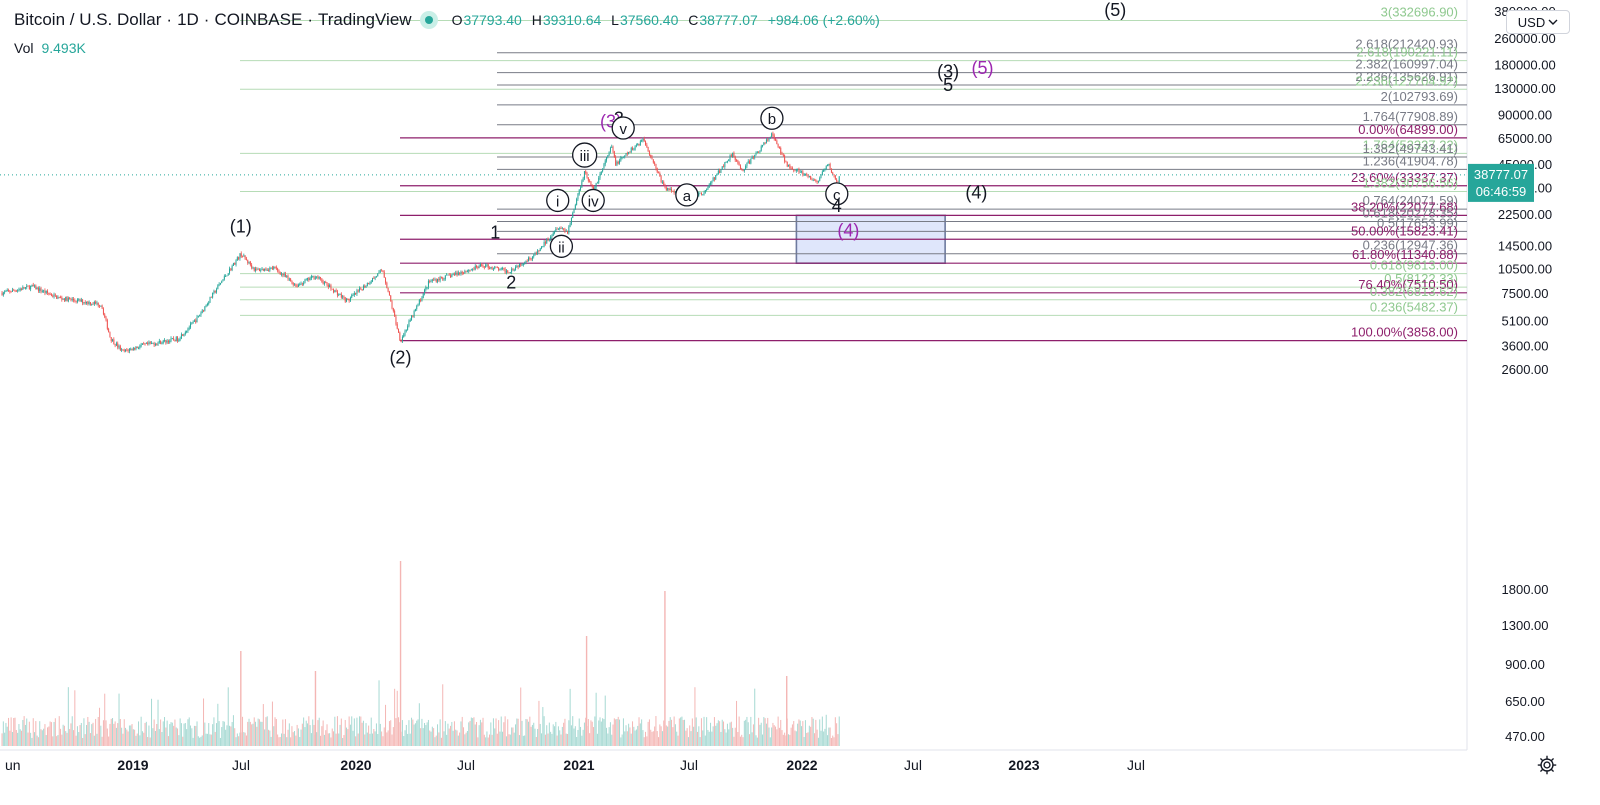  I want to click on symbol-title: Bitcoin / U.S. Dollar, so click(88, 19).